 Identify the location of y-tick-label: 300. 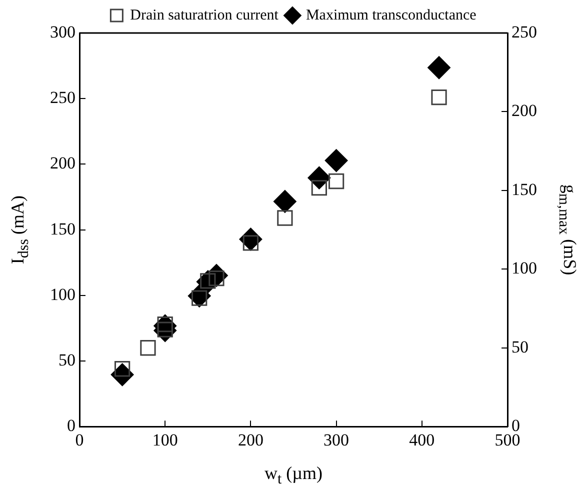
(63, 32).